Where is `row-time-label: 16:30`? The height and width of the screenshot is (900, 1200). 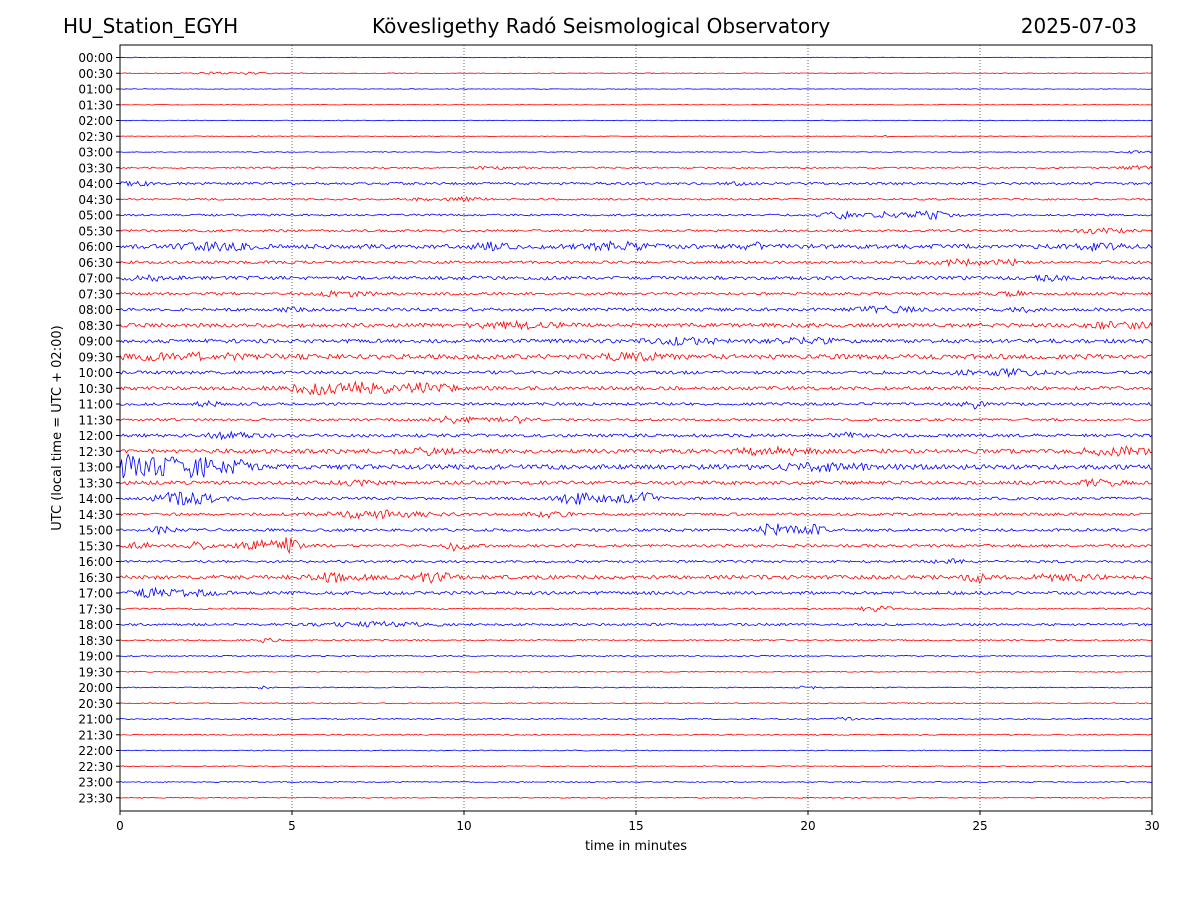 row-time-label: 16:30 is located at coordinates (95, 578).